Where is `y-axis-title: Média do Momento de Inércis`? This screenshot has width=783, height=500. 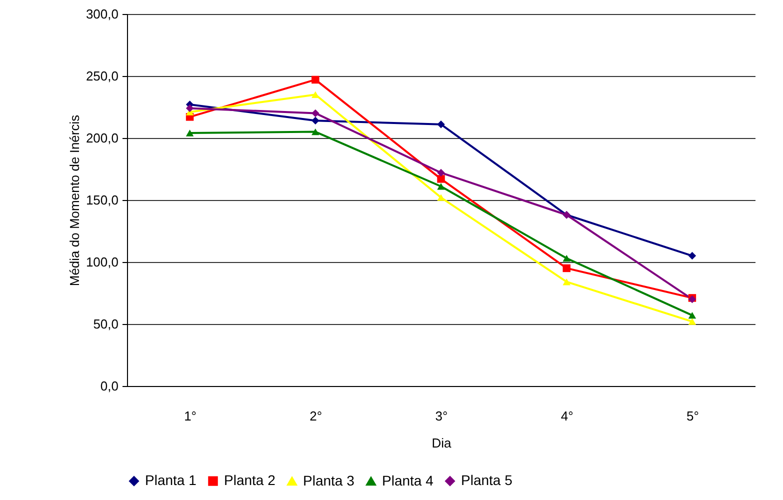 y-axis-title: Média do Momento de Inércis is located at coordinates (74, 200).